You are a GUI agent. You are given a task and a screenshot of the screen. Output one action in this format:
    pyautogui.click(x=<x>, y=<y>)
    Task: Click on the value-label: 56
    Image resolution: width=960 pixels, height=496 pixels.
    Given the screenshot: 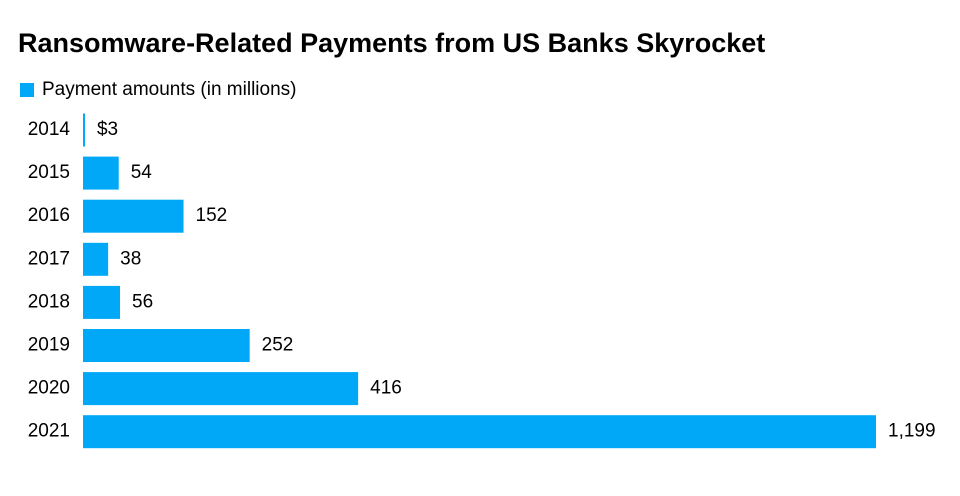 What is the action you would take?
    pyautogui.click(x=142, y=301)
    